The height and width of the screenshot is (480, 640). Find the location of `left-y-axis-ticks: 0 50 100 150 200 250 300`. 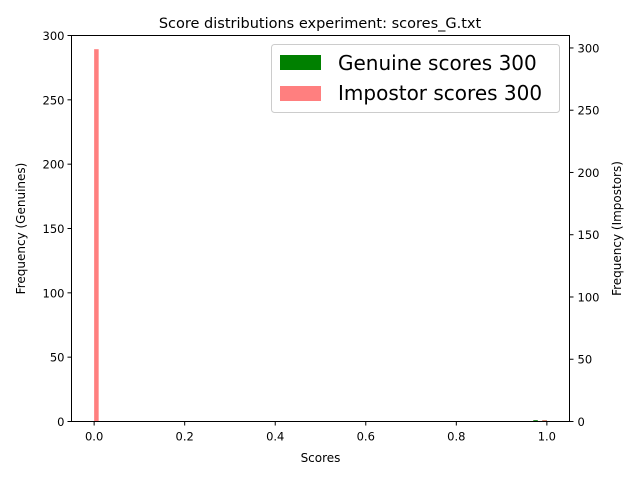

left-y-axis-ticks: 0 50 100 150 200 250 300 is located at coordinates (57, 229).